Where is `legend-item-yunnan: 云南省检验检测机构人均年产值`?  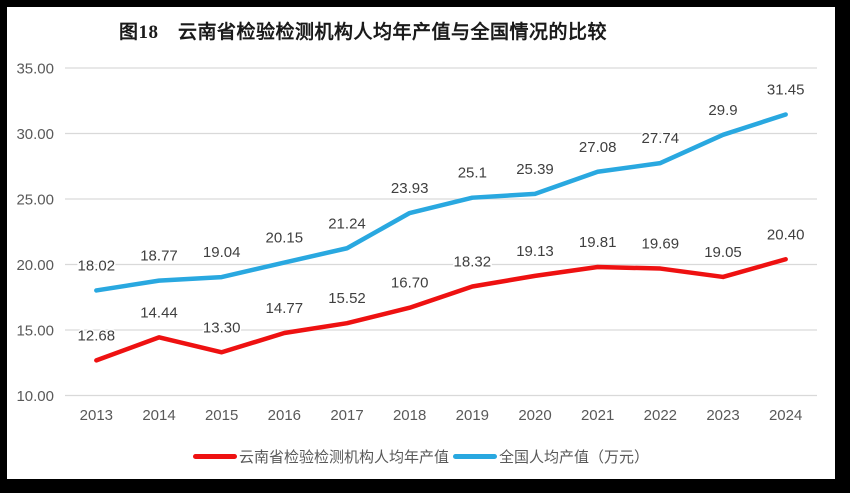 legend-item-yunnan: 云南省检验检测机构人均年产值 is located at coordinates (320, 456).